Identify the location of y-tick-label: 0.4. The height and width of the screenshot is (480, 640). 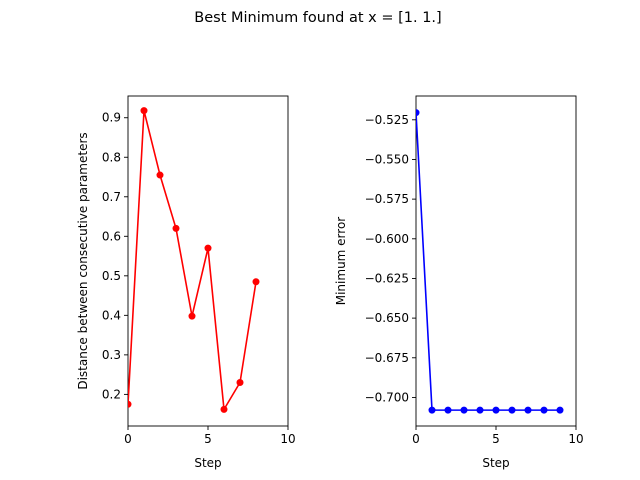
(111, 315).